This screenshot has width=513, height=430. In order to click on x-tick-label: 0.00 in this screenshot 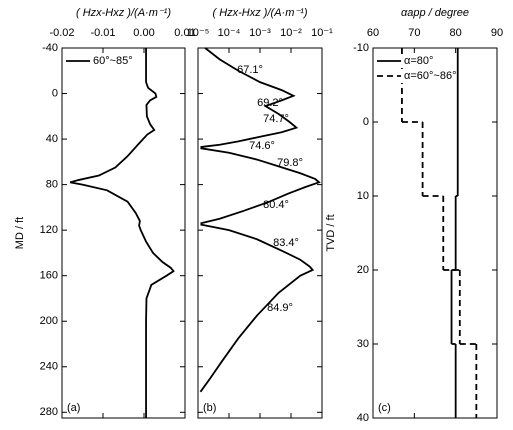, I will do `click(143, 33)`.